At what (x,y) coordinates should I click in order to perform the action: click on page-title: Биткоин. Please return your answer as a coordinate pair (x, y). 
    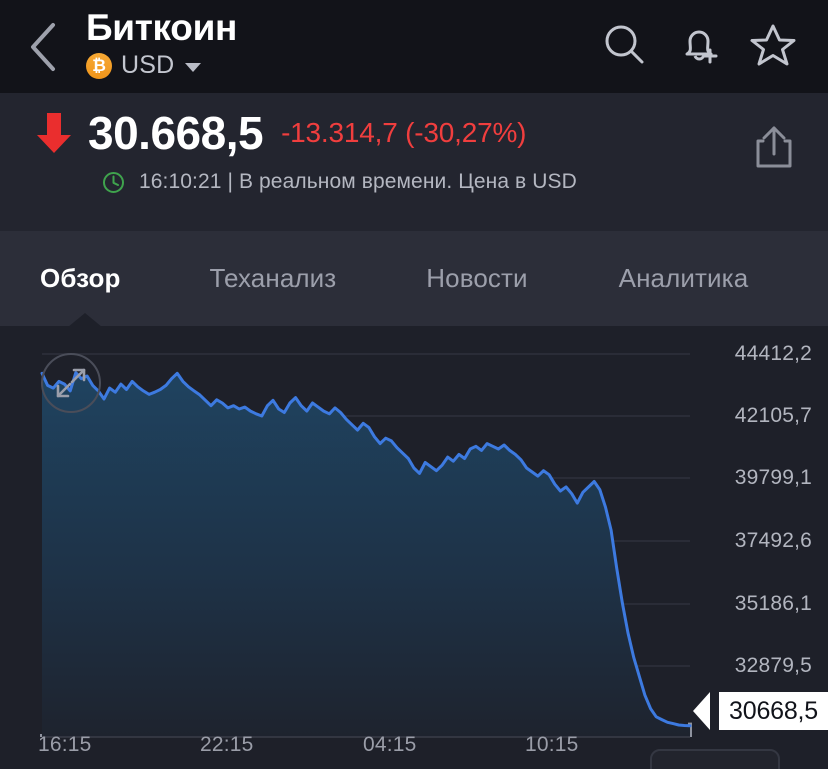
    Looking at the image, I should click on (162, 27).